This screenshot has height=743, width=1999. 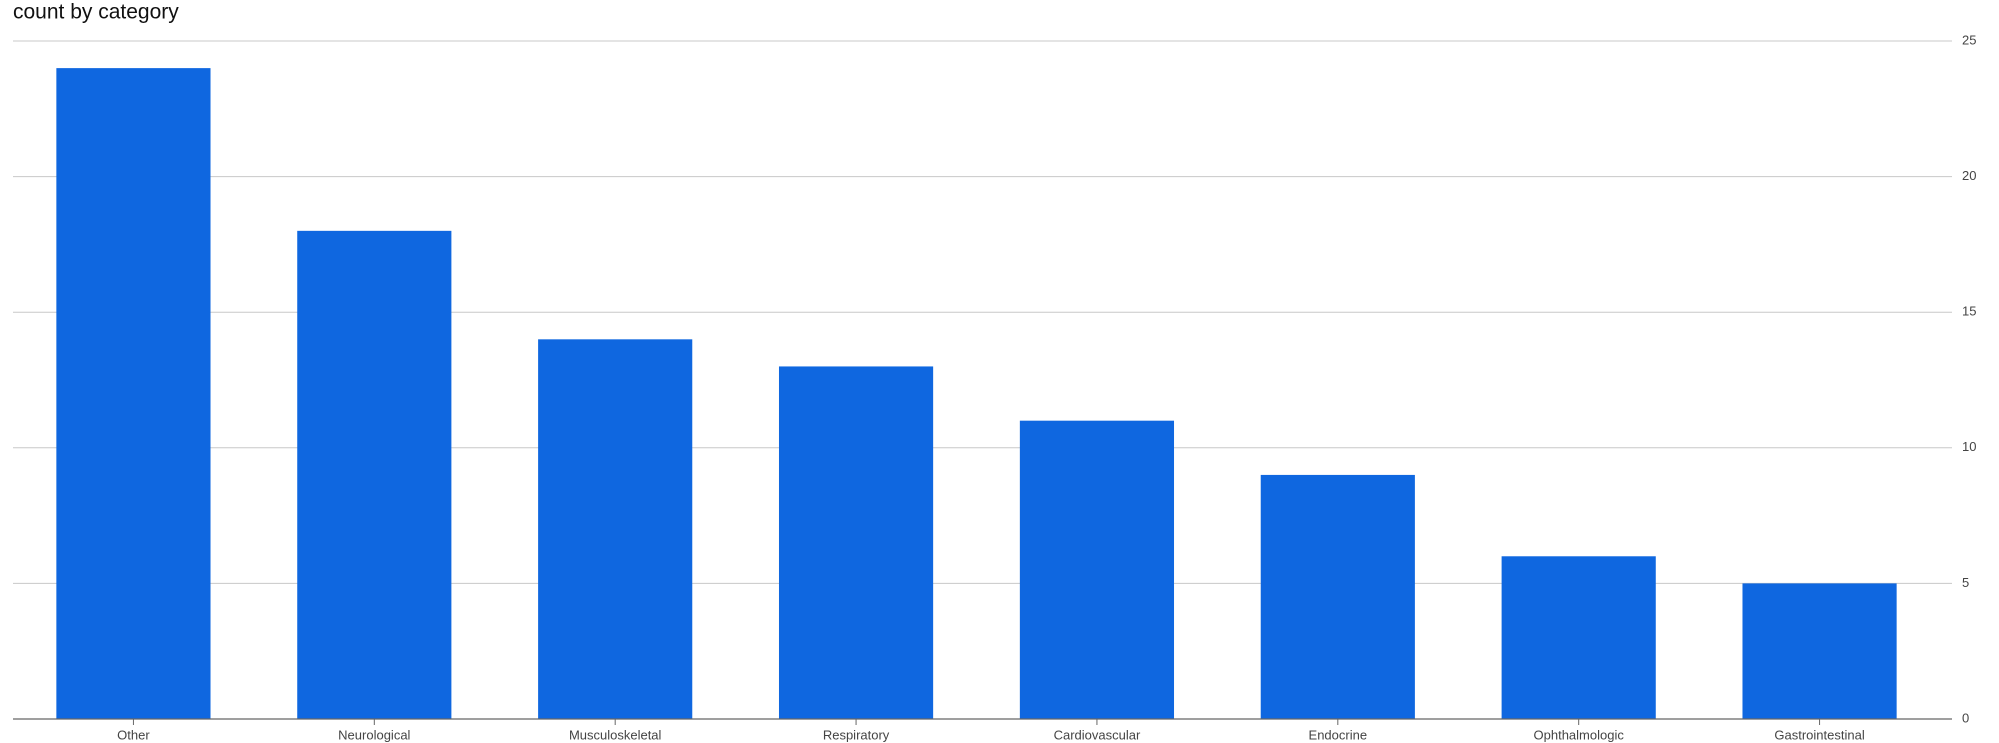 I want to click on x-tick-label: Cardiovascular, so click(x=1097, y=734).